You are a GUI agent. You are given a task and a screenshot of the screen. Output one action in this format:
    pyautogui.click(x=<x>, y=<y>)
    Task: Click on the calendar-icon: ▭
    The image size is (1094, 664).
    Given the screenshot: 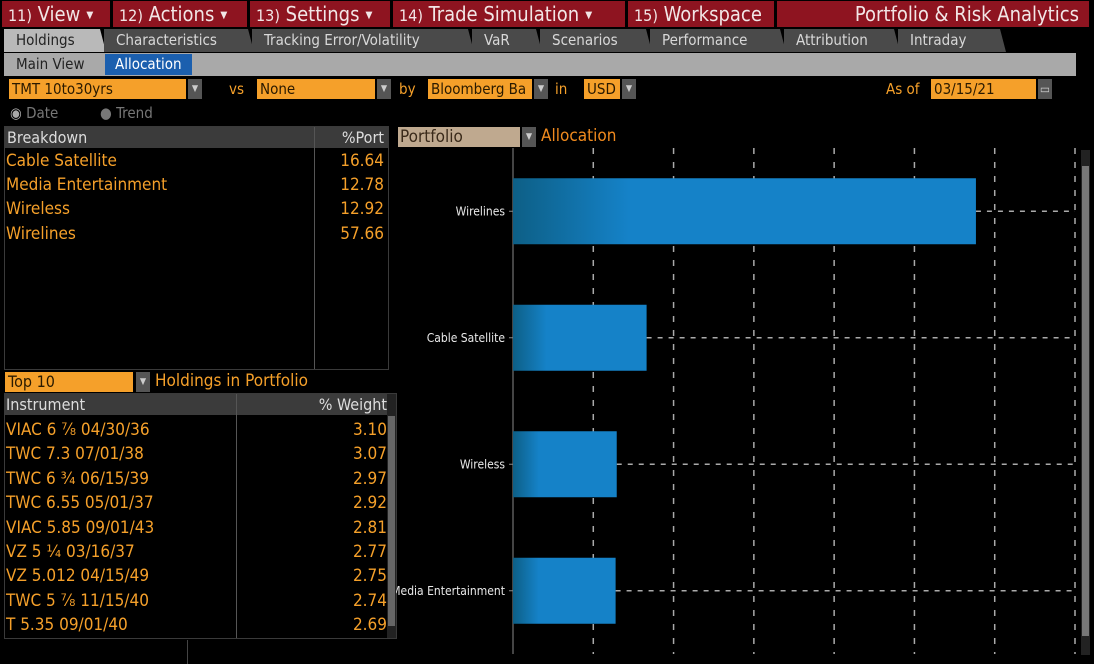 What is the action you would take?
    pyautogui.click(x=1045, y=89)
    